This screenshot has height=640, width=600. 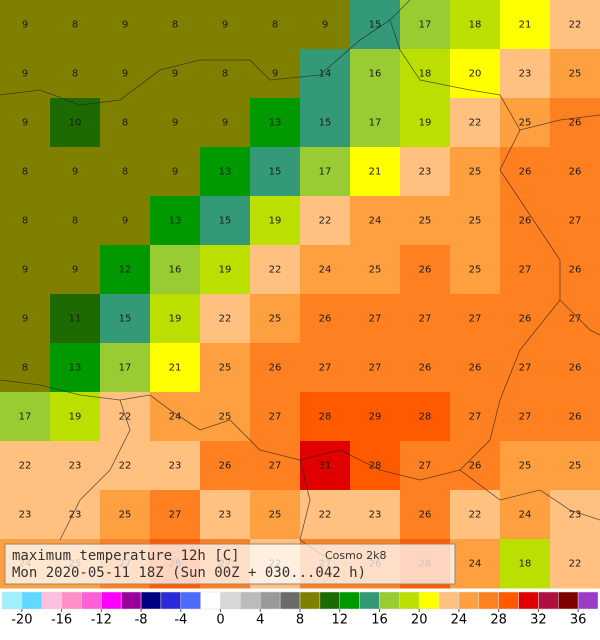 I want to click on colorbar-label: 12, so click(x=339, y=620).